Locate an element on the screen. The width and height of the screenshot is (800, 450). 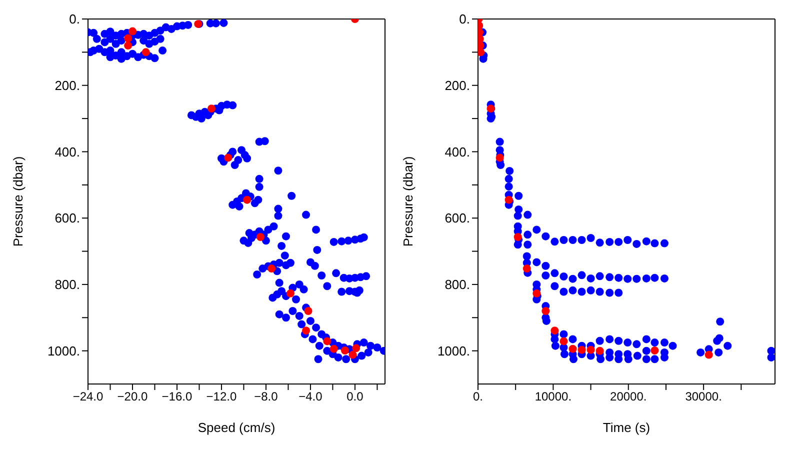
x-tick-label: −24.0 is located at coordinates (88, 397).